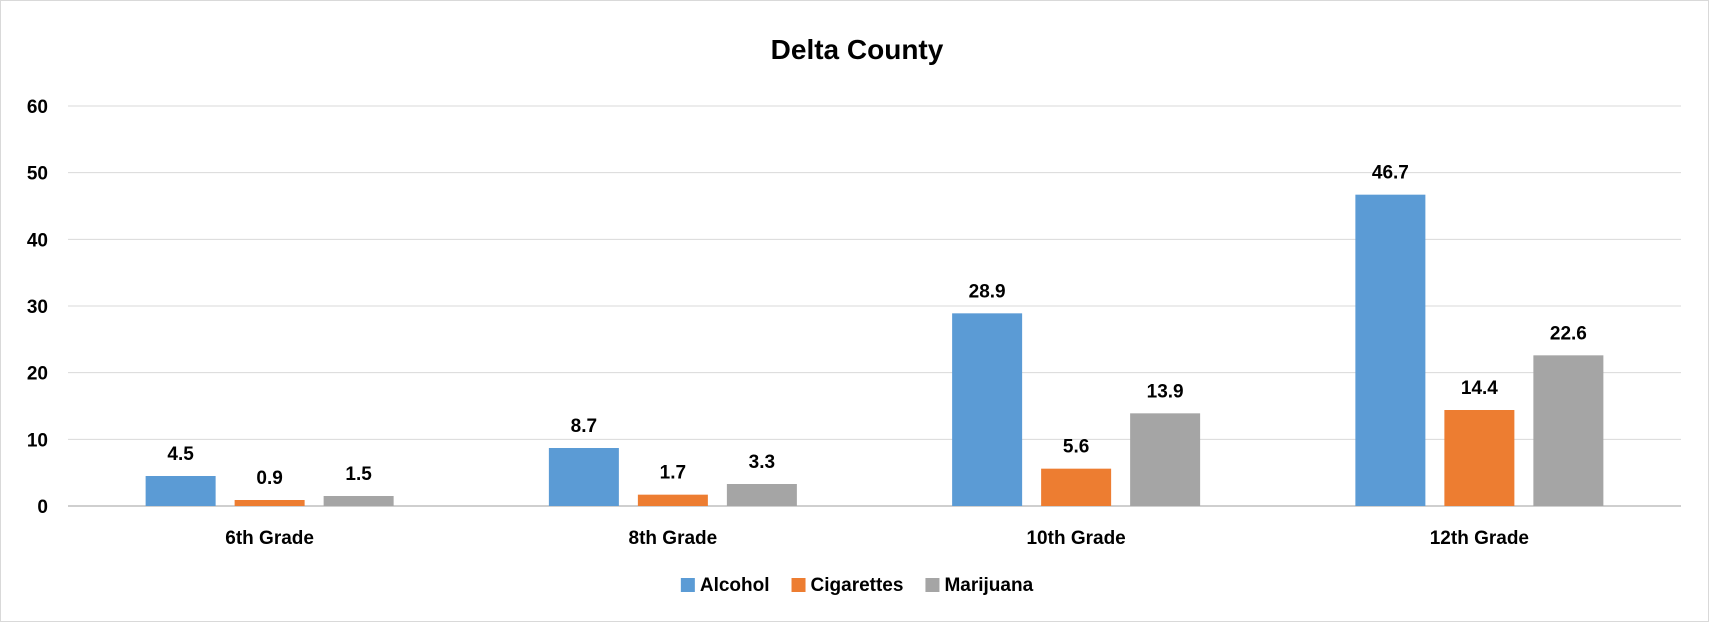 The width and height of the screenshot is (1709, 626). Describe the element at coordinates (877, 538) in the screenshot. I see `x-axis: 6th Grade 8th Grade 10th Grade 12th Grade` at that location.